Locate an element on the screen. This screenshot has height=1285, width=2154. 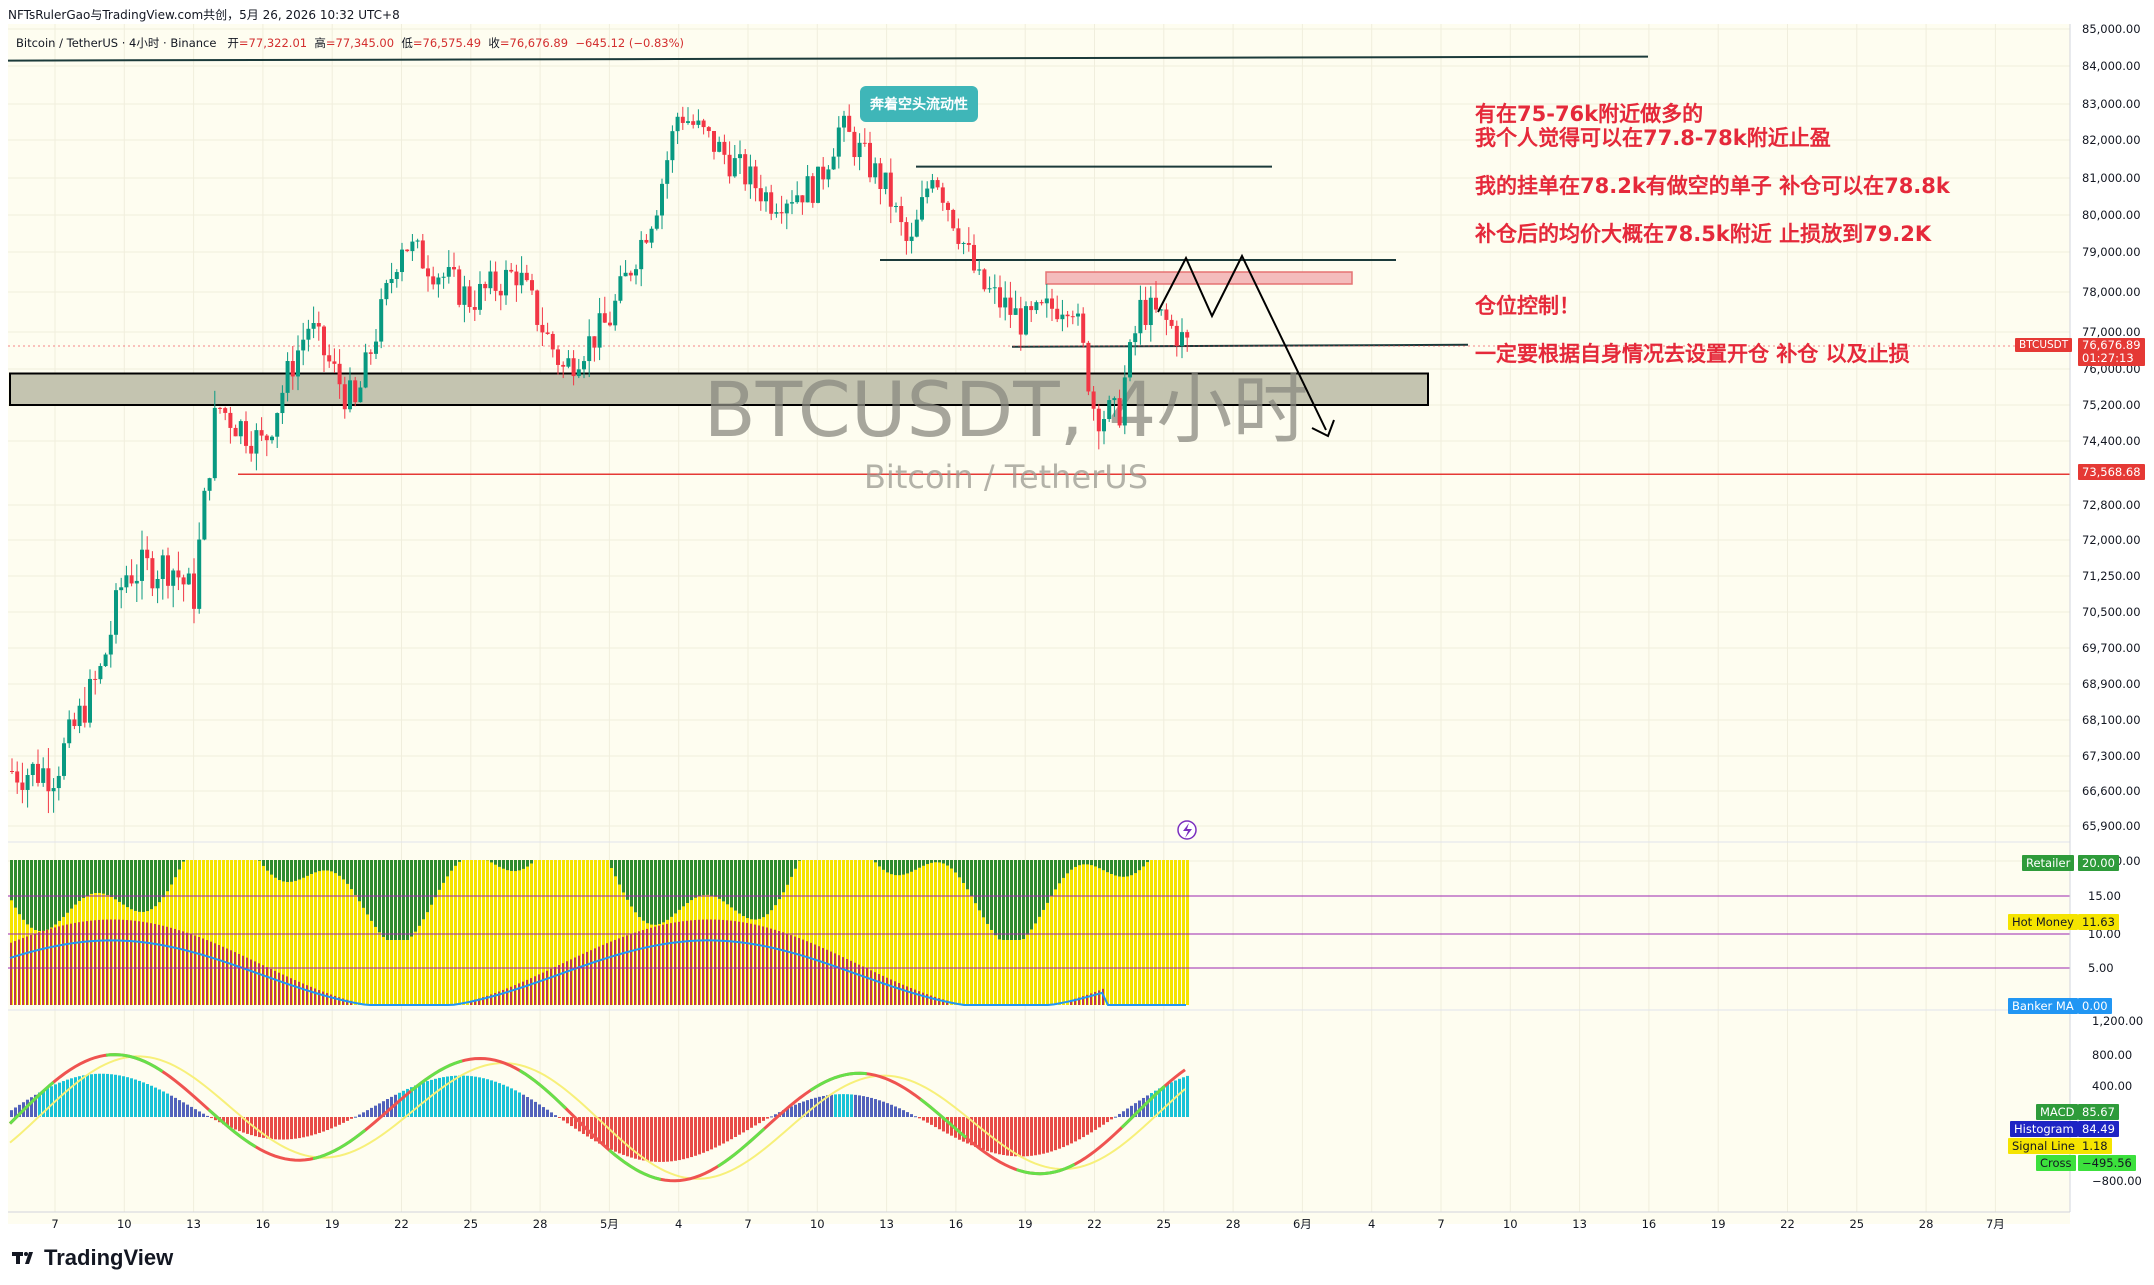
last-price: 76,676.89 is located at coordinates (2111, 345).